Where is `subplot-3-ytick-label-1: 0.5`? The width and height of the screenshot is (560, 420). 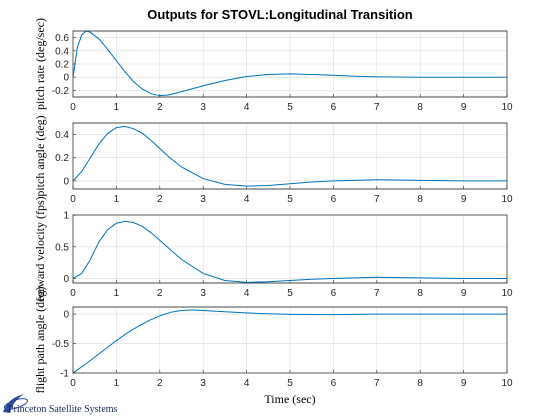
subplot-3-ytick-label-1: 0.5 is located at coordinates (62, 247).